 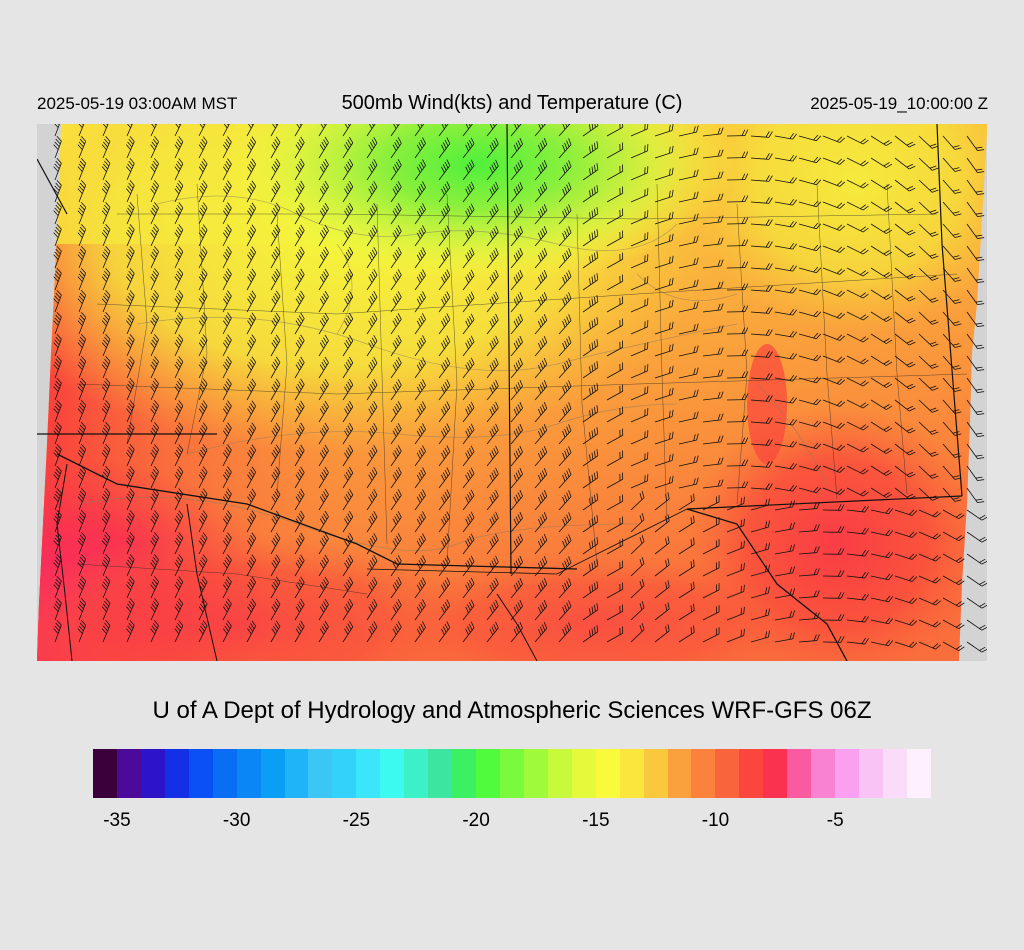 I want to click on colorbar-tick-label: -20, so click(x=476, y=820).